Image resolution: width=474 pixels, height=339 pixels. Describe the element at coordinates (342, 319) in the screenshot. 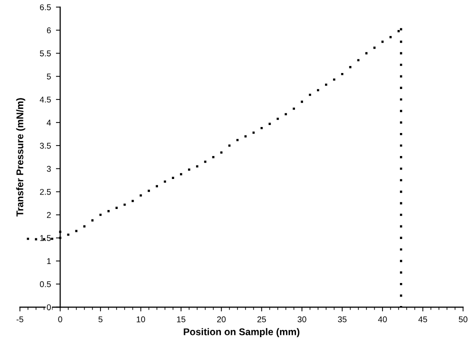

I see `x-tick-label: 35` at that location.